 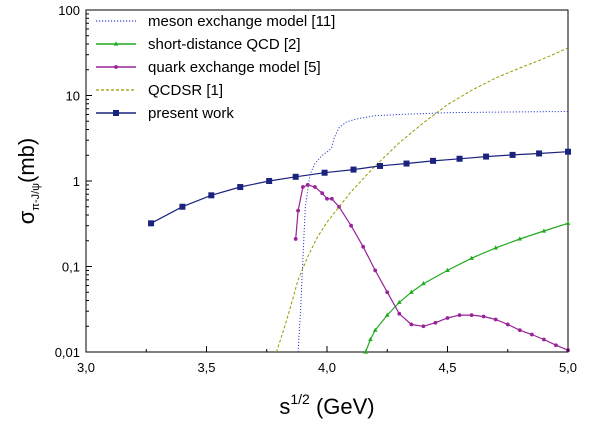 I want to click on legend-label: short-distance QCD [2], so click(x=224, y=44).